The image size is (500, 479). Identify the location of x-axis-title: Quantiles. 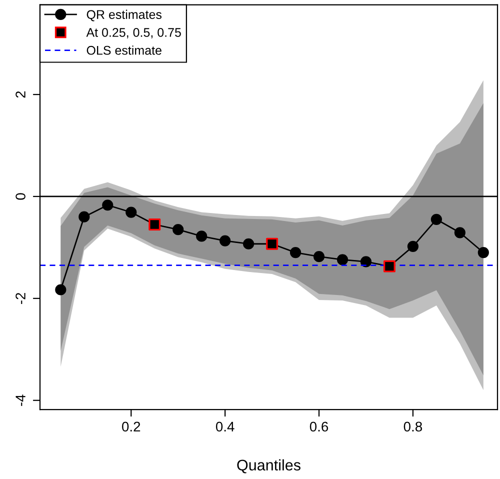
(268, 466).